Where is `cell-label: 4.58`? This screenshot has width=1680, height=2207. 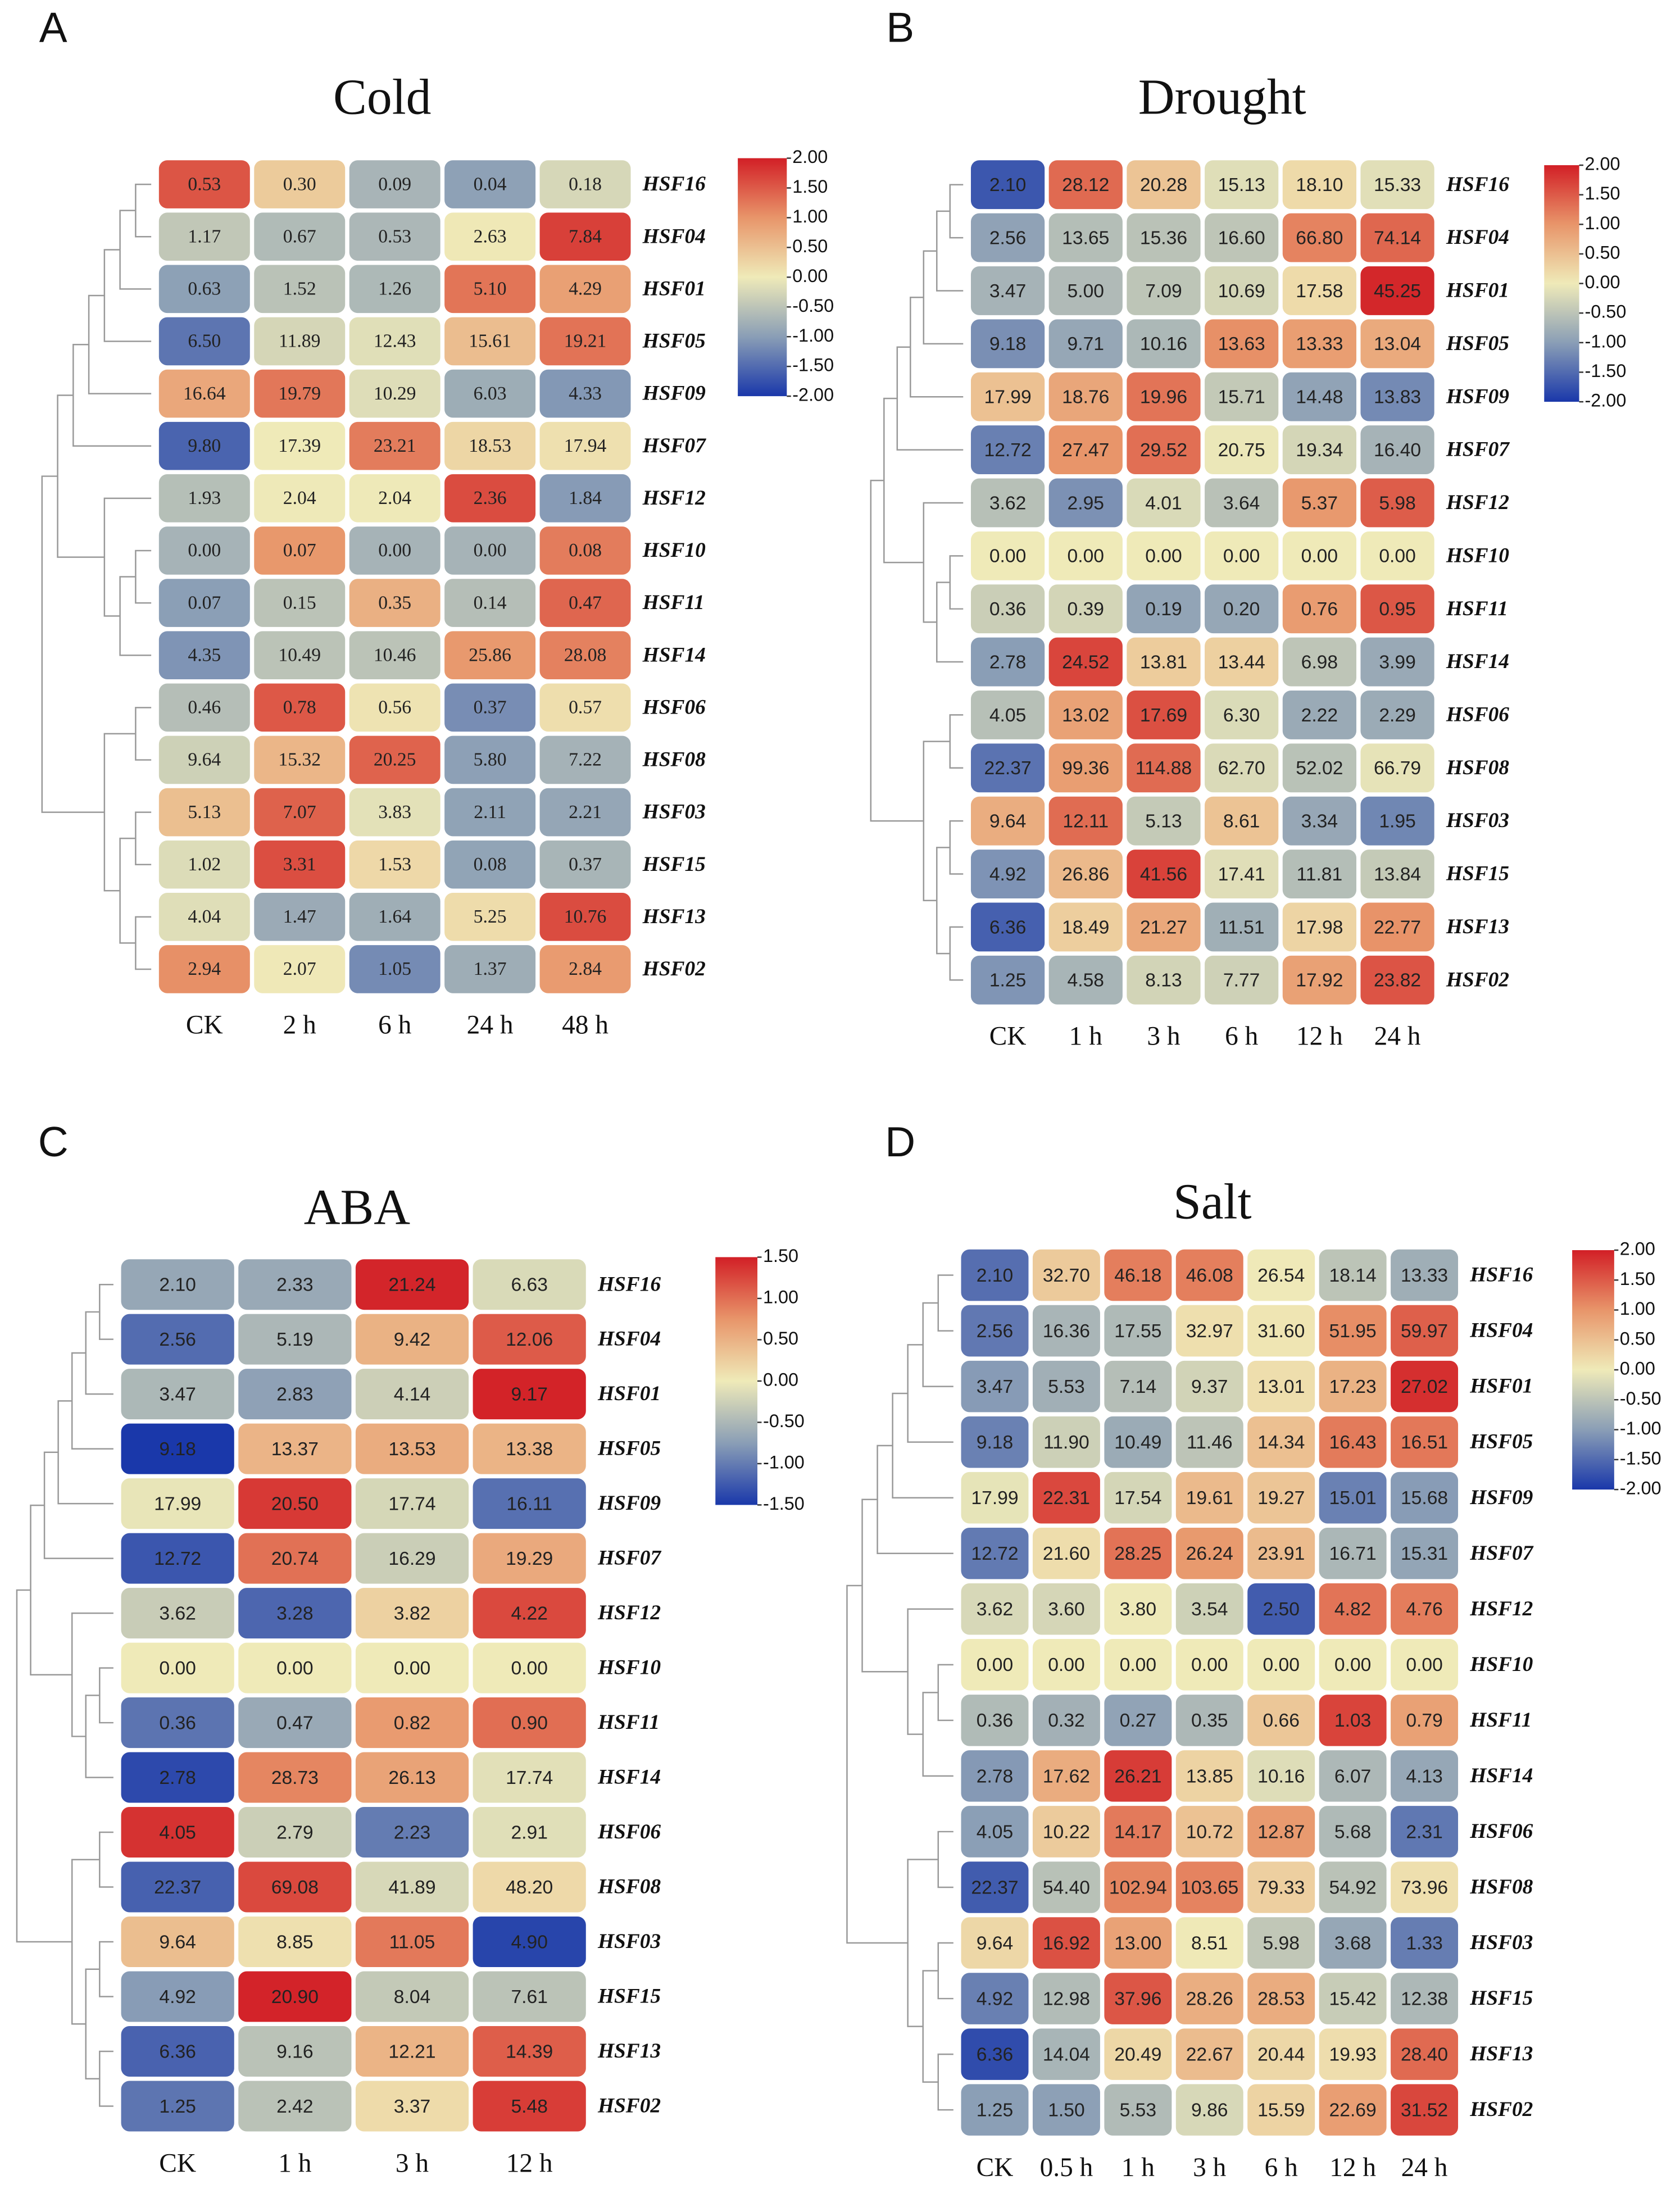
cell-label: 4.58 is located at coordinates (1086, 980).